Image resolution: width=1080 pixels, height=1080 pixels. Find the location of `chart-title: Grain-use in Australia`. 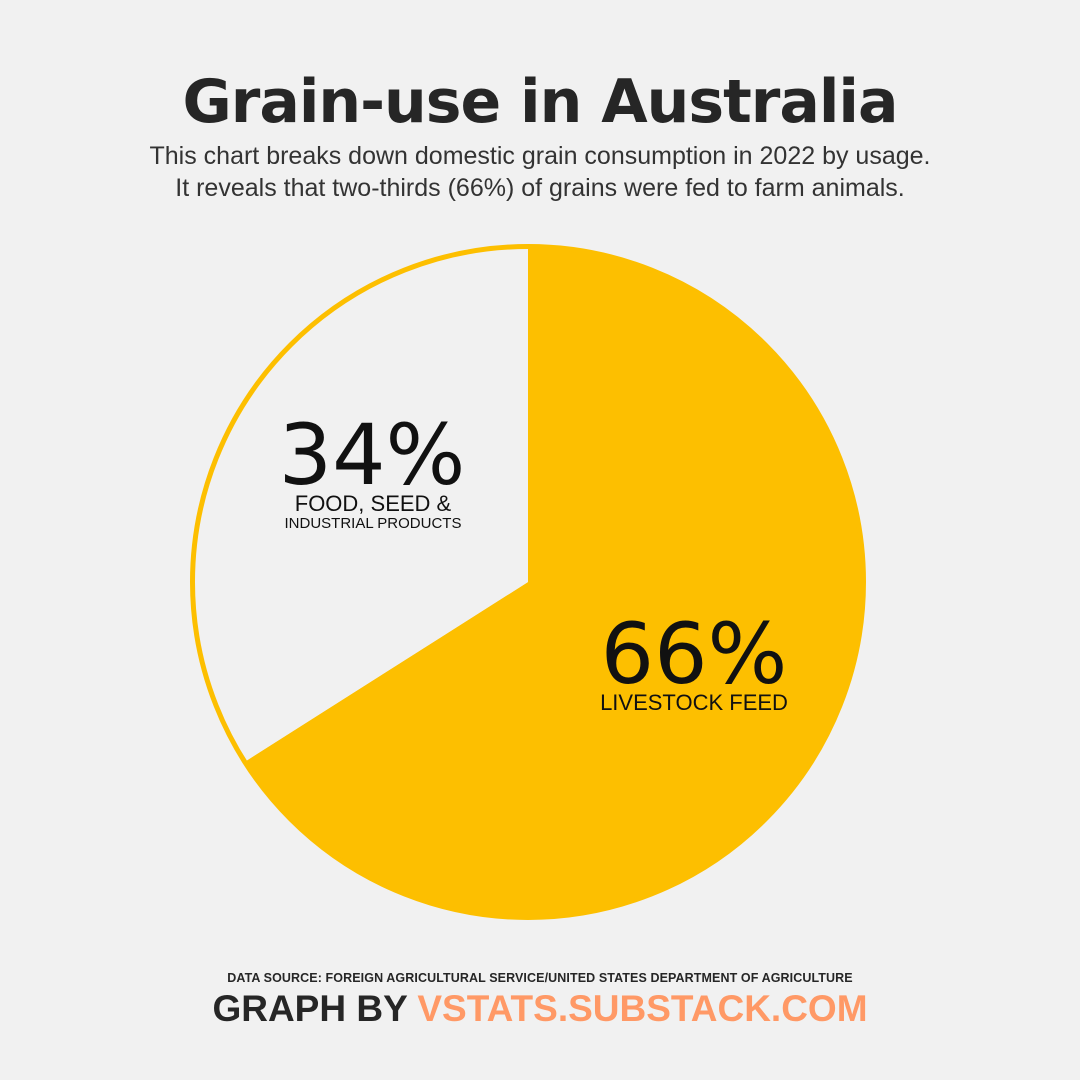

chart-title: Grain-use in Australia is located at coordinates (540, 102).